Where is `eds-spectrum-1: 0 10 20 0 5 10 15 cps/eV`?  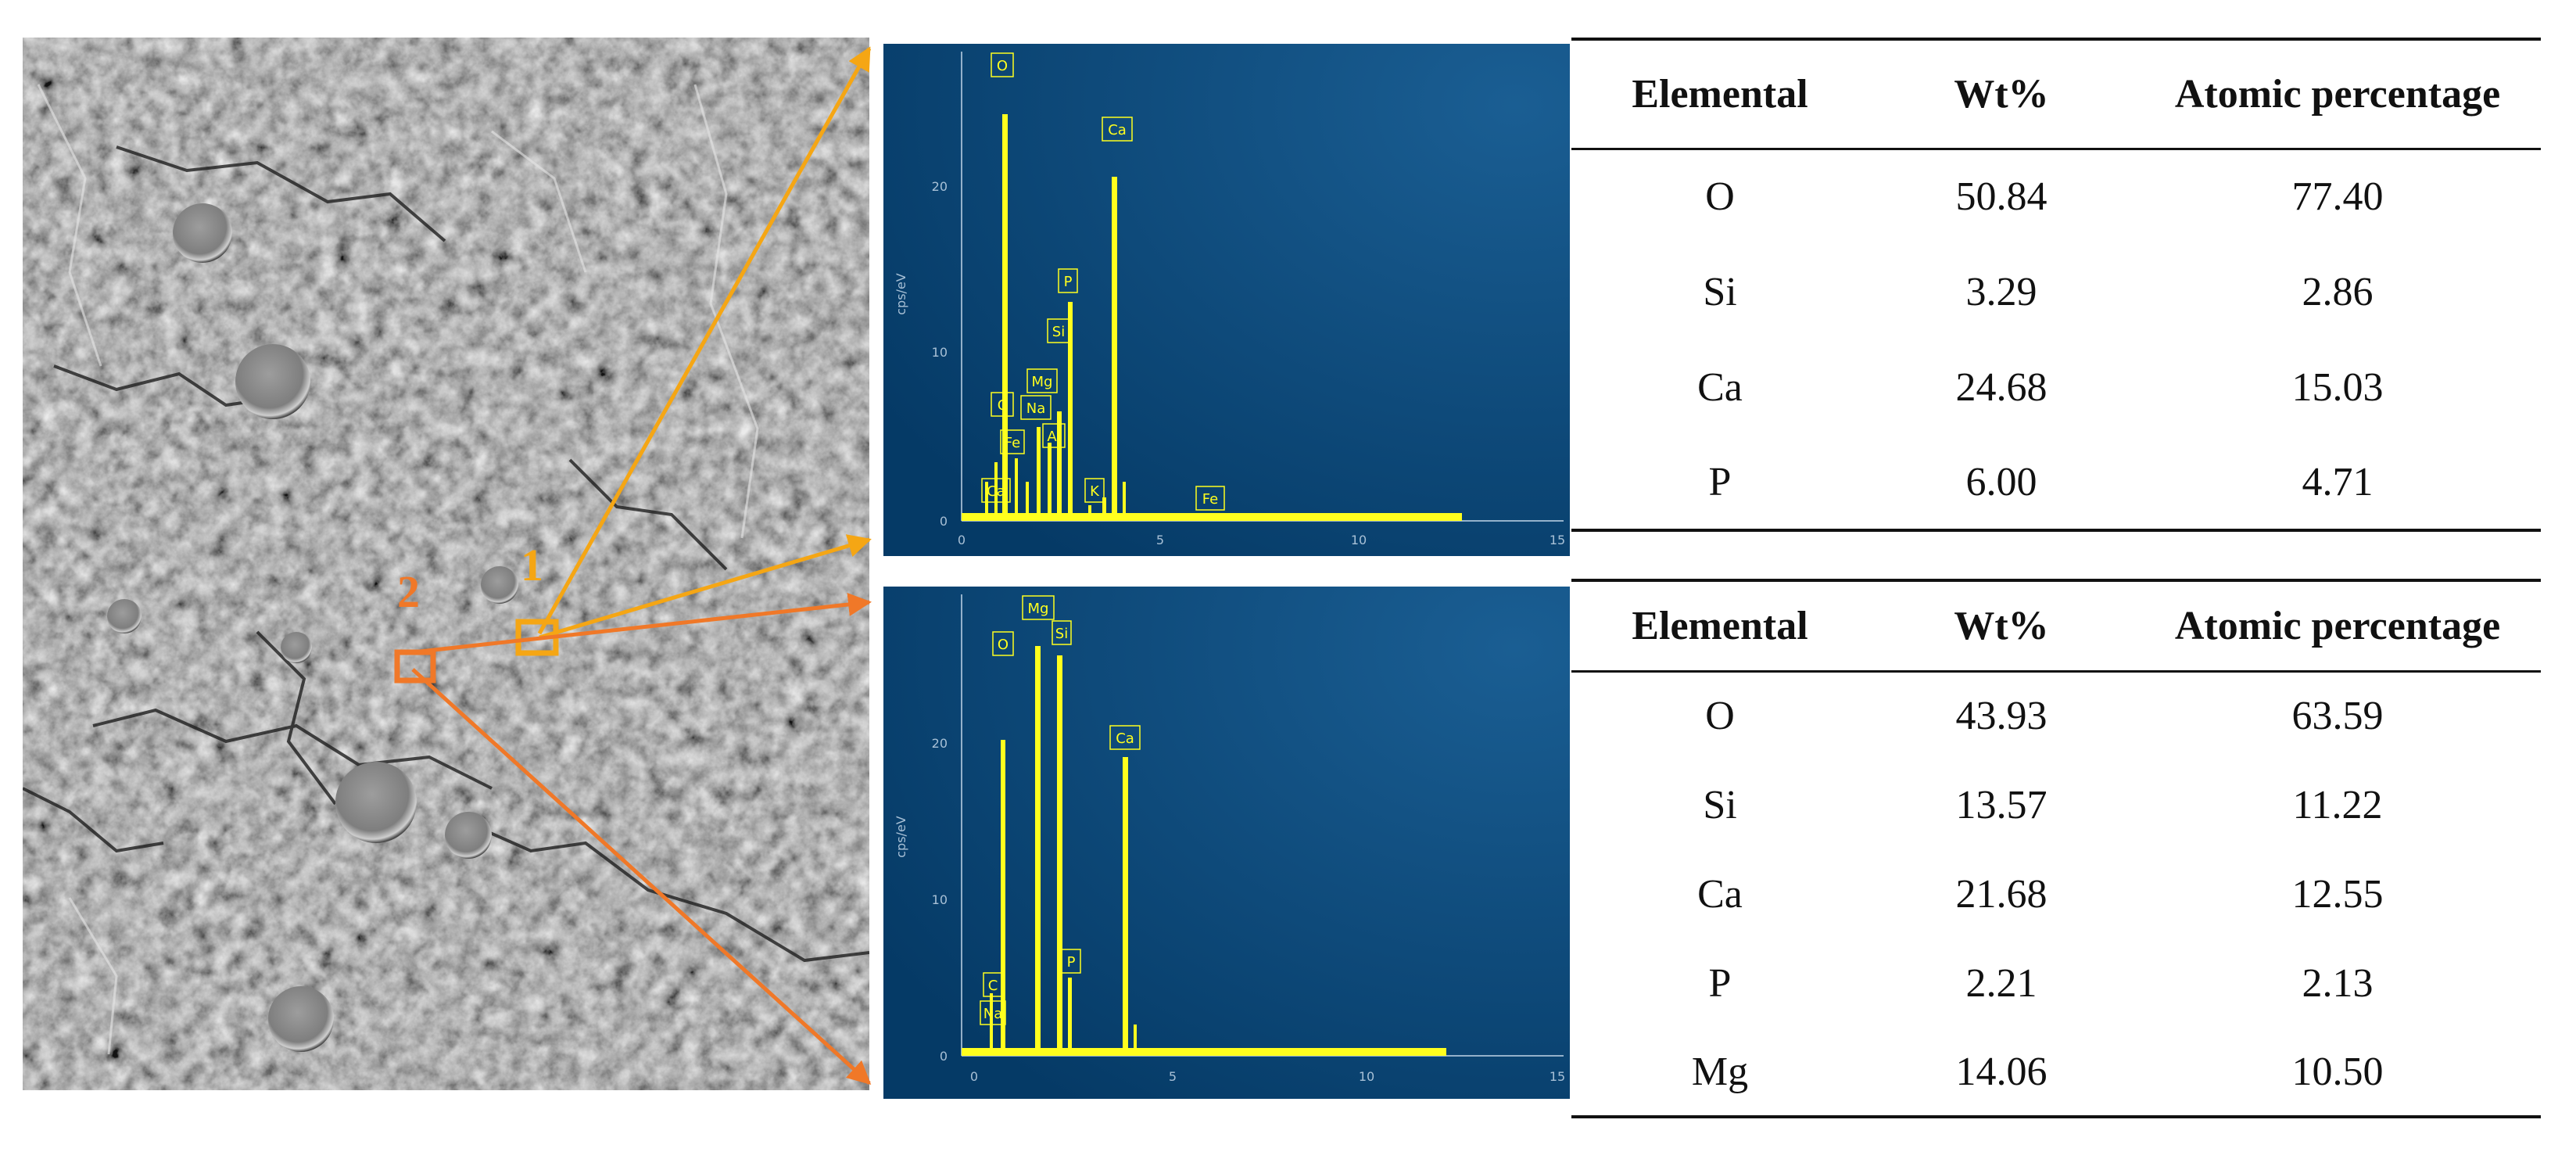
eds-spectrum-1: 0 10 20 0 5 10 15 cps/eV is located at coordinates (1226, 300).